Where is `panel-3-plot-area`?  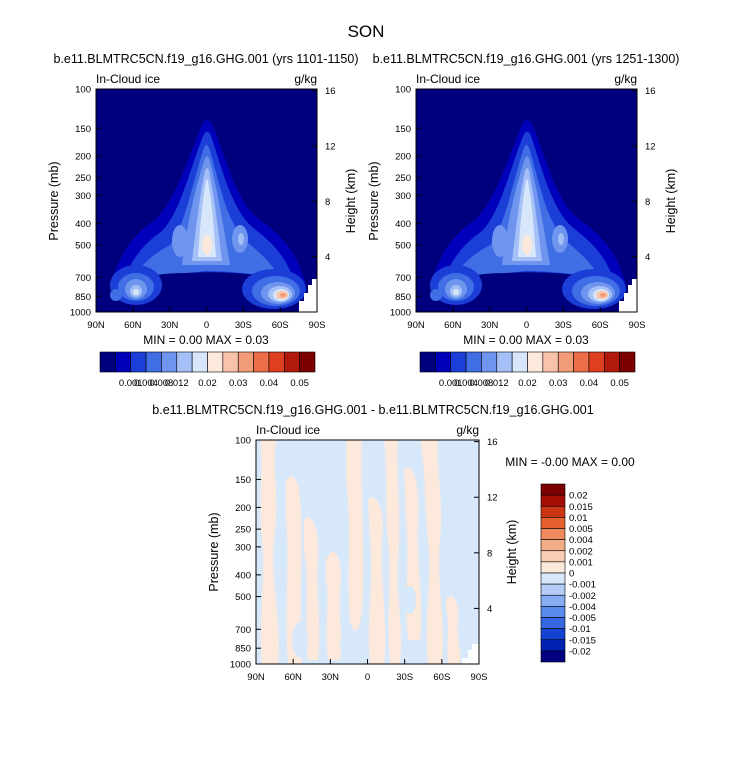
panel-3-plot-area is located at coordinates (367, 552).